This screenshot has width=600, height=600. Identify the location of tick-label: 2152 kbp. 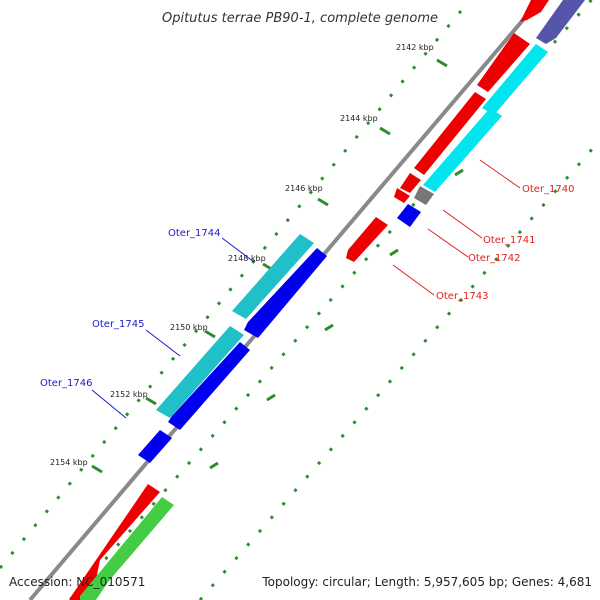
(129, 394).